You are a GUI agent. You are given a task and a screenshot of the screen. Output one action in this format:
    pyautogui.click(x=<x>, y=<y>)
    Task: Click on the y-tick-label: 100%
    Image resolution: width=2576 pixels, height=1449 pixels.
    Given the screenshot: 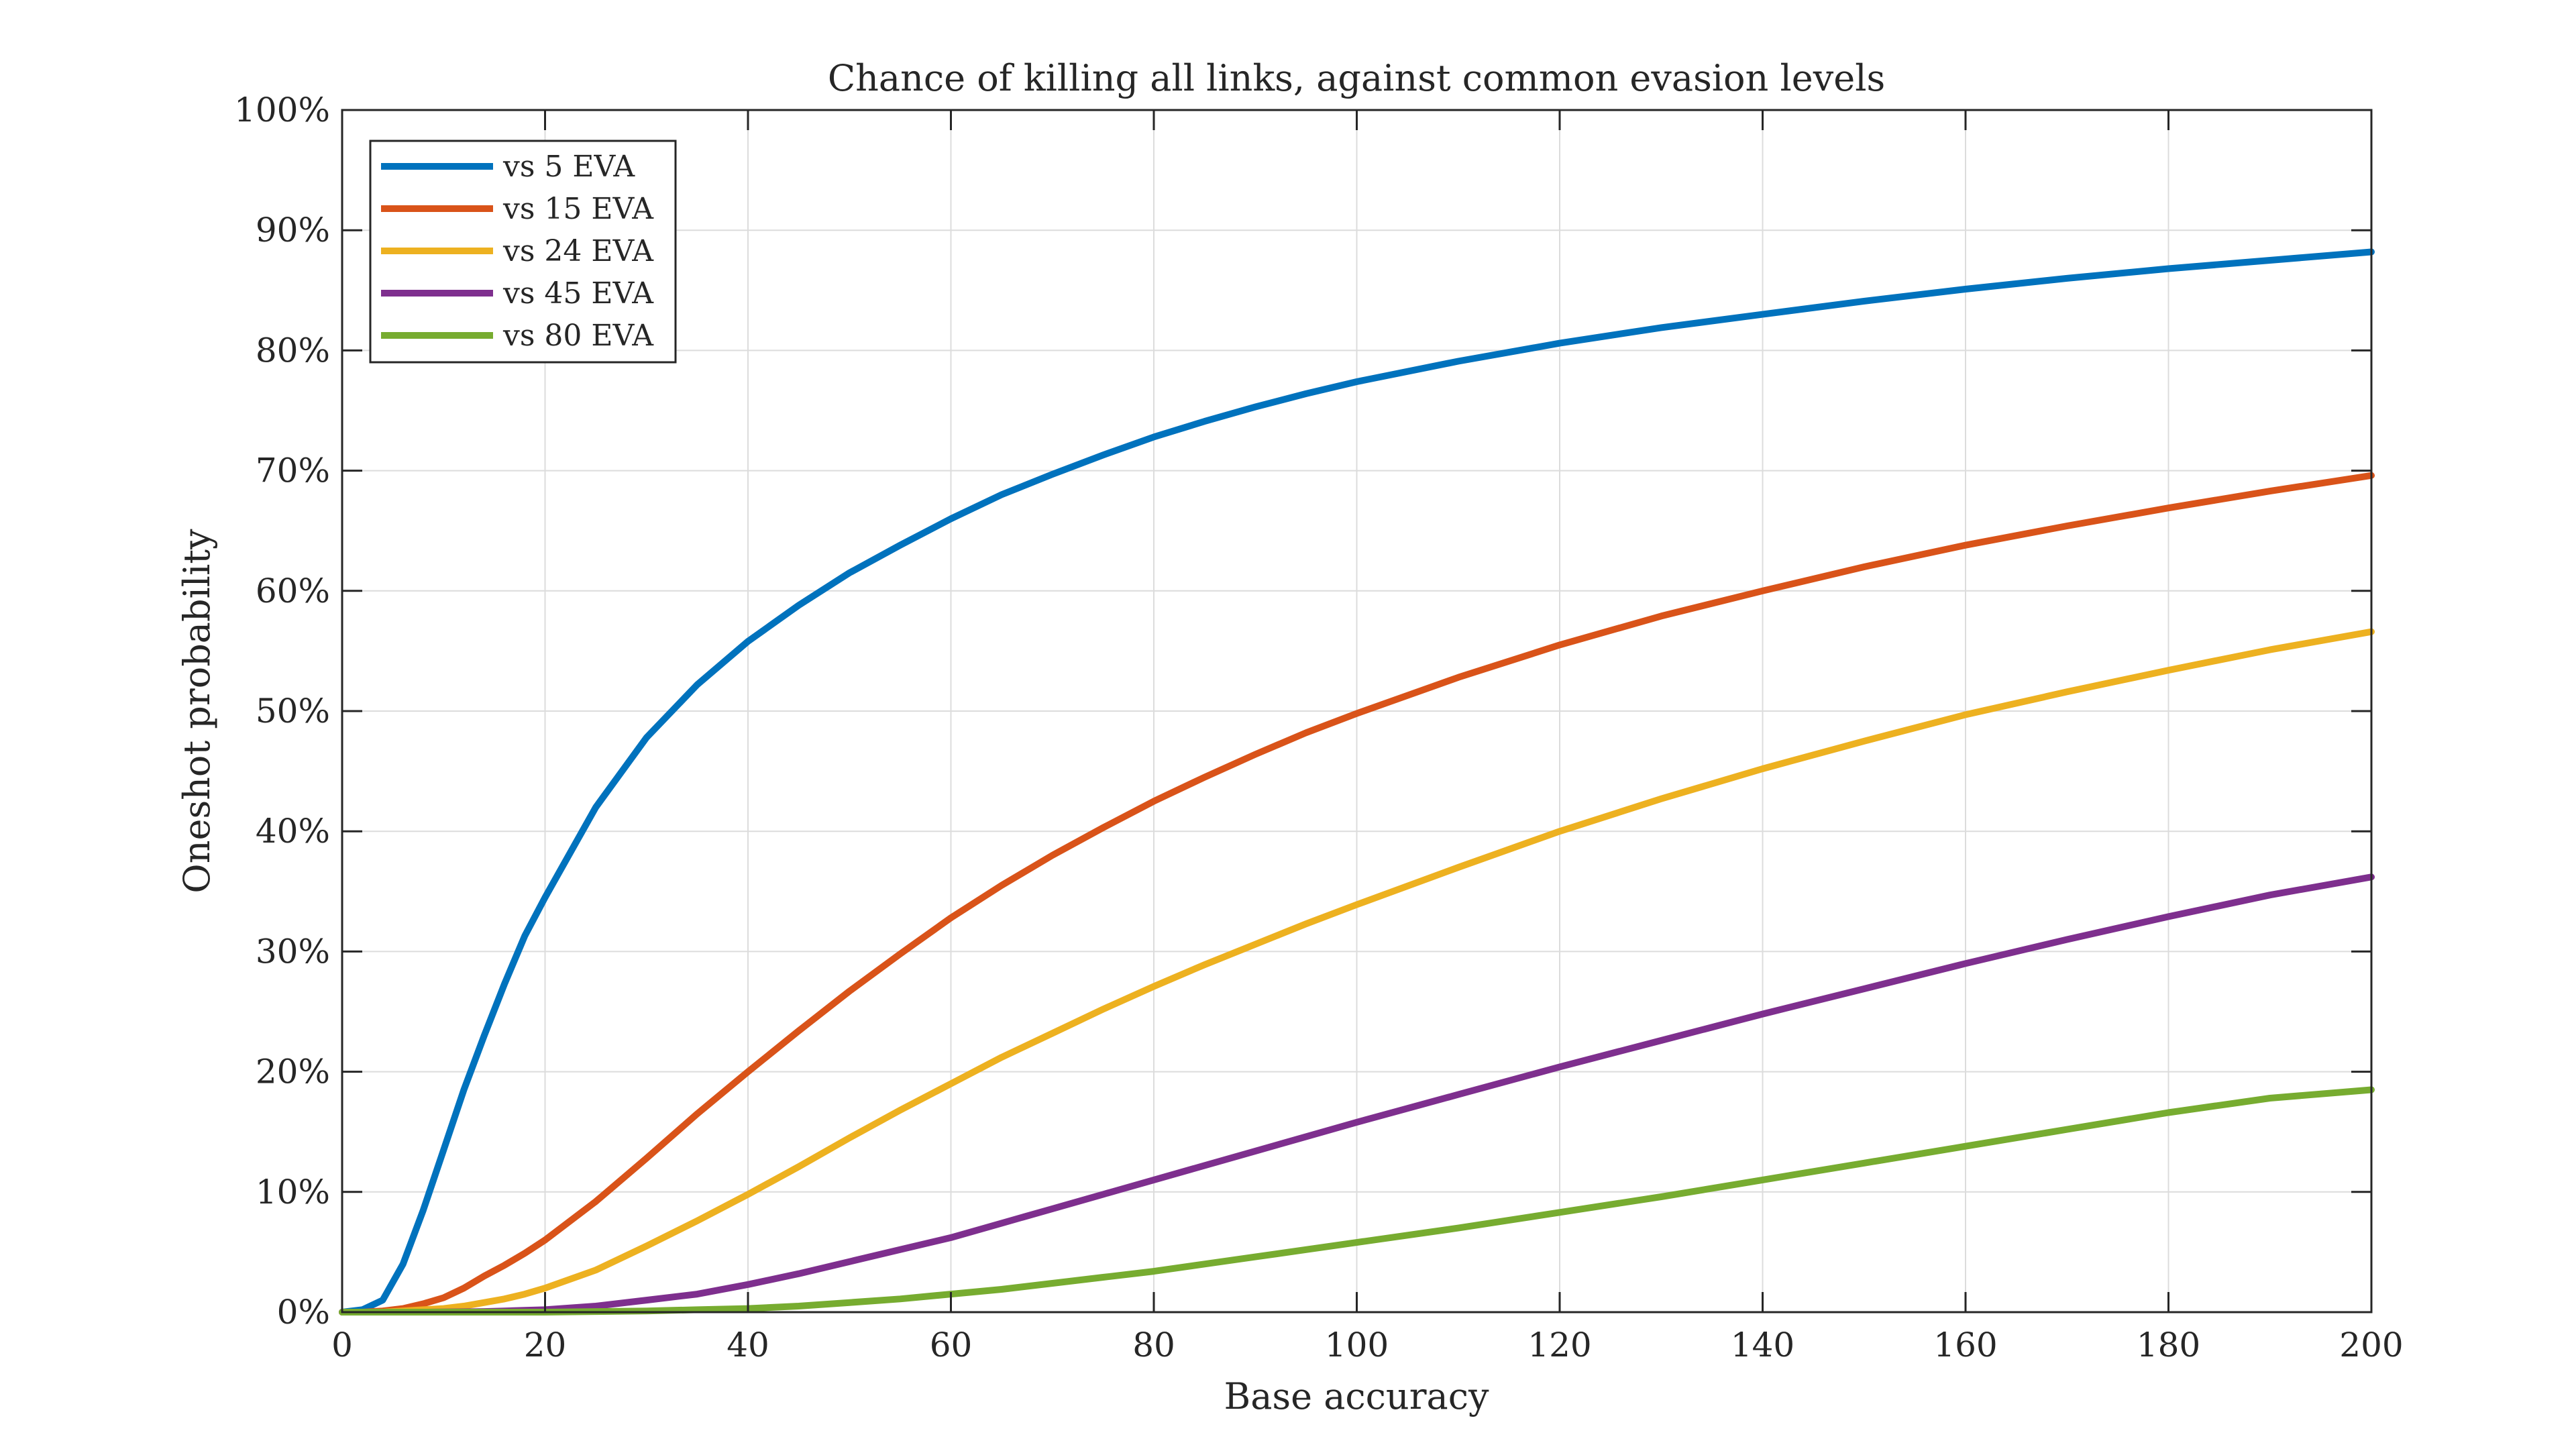 What is the action you would take?
    pyautogui.click(x=282, y=110)
    